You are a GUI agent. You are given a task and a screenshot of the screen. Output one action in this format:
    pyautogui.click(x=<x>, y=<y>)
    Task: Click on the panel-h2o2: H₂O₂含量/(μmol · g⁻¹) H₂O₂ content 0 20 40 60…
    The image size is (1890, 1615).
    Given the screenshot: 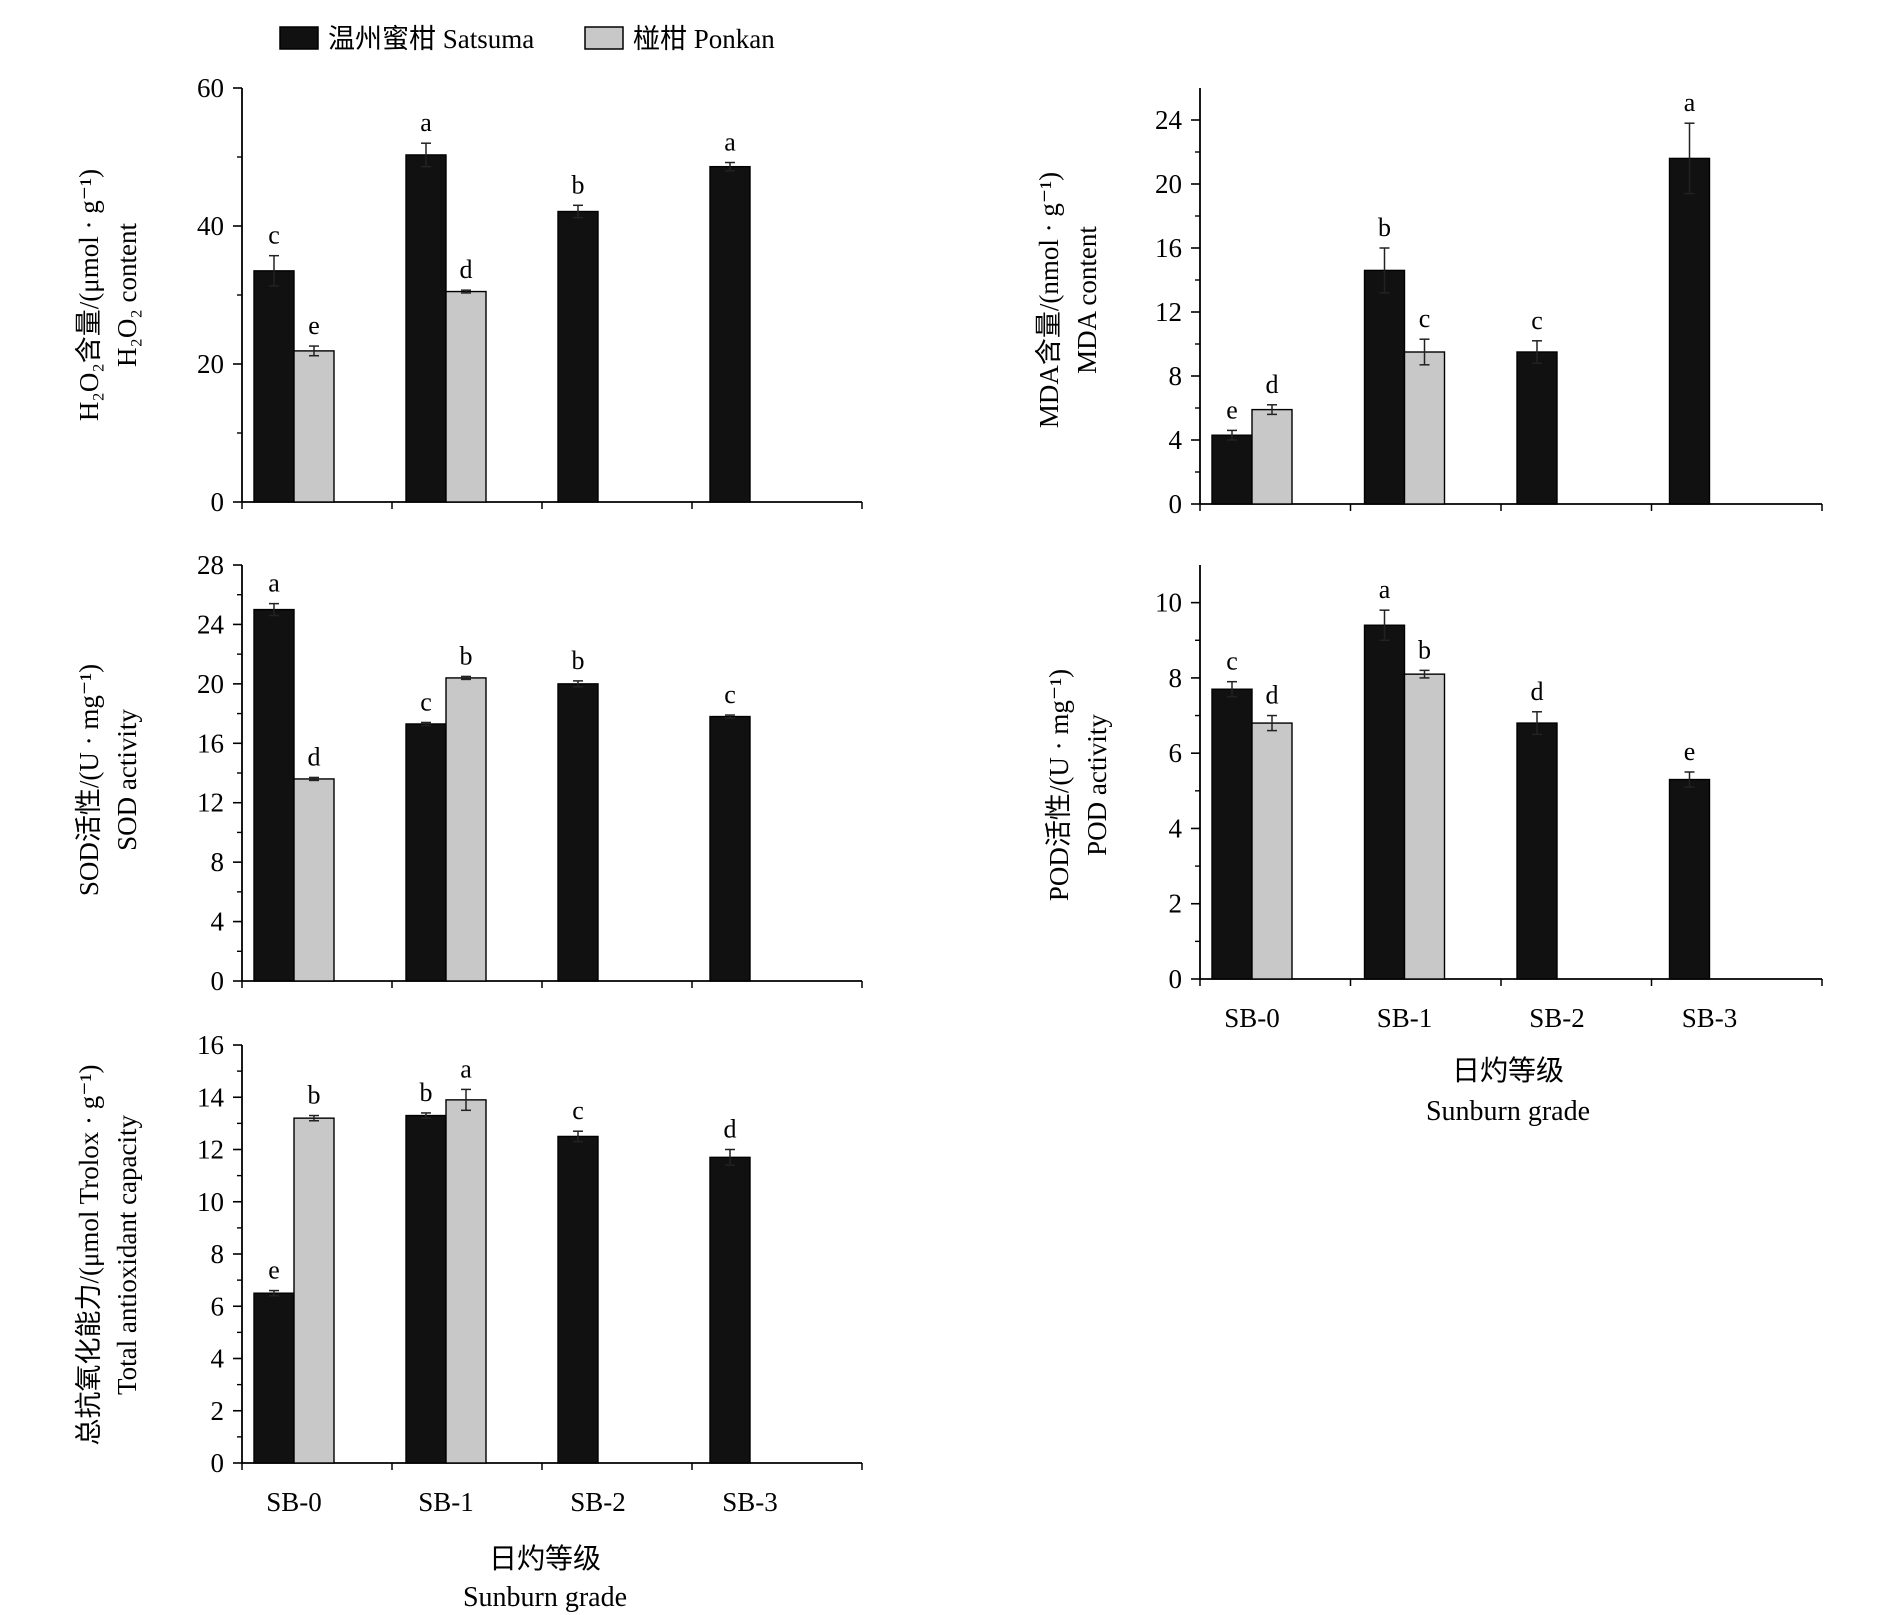 What is the action you would take?
    pyautogui.click(x=468, y=295)
    